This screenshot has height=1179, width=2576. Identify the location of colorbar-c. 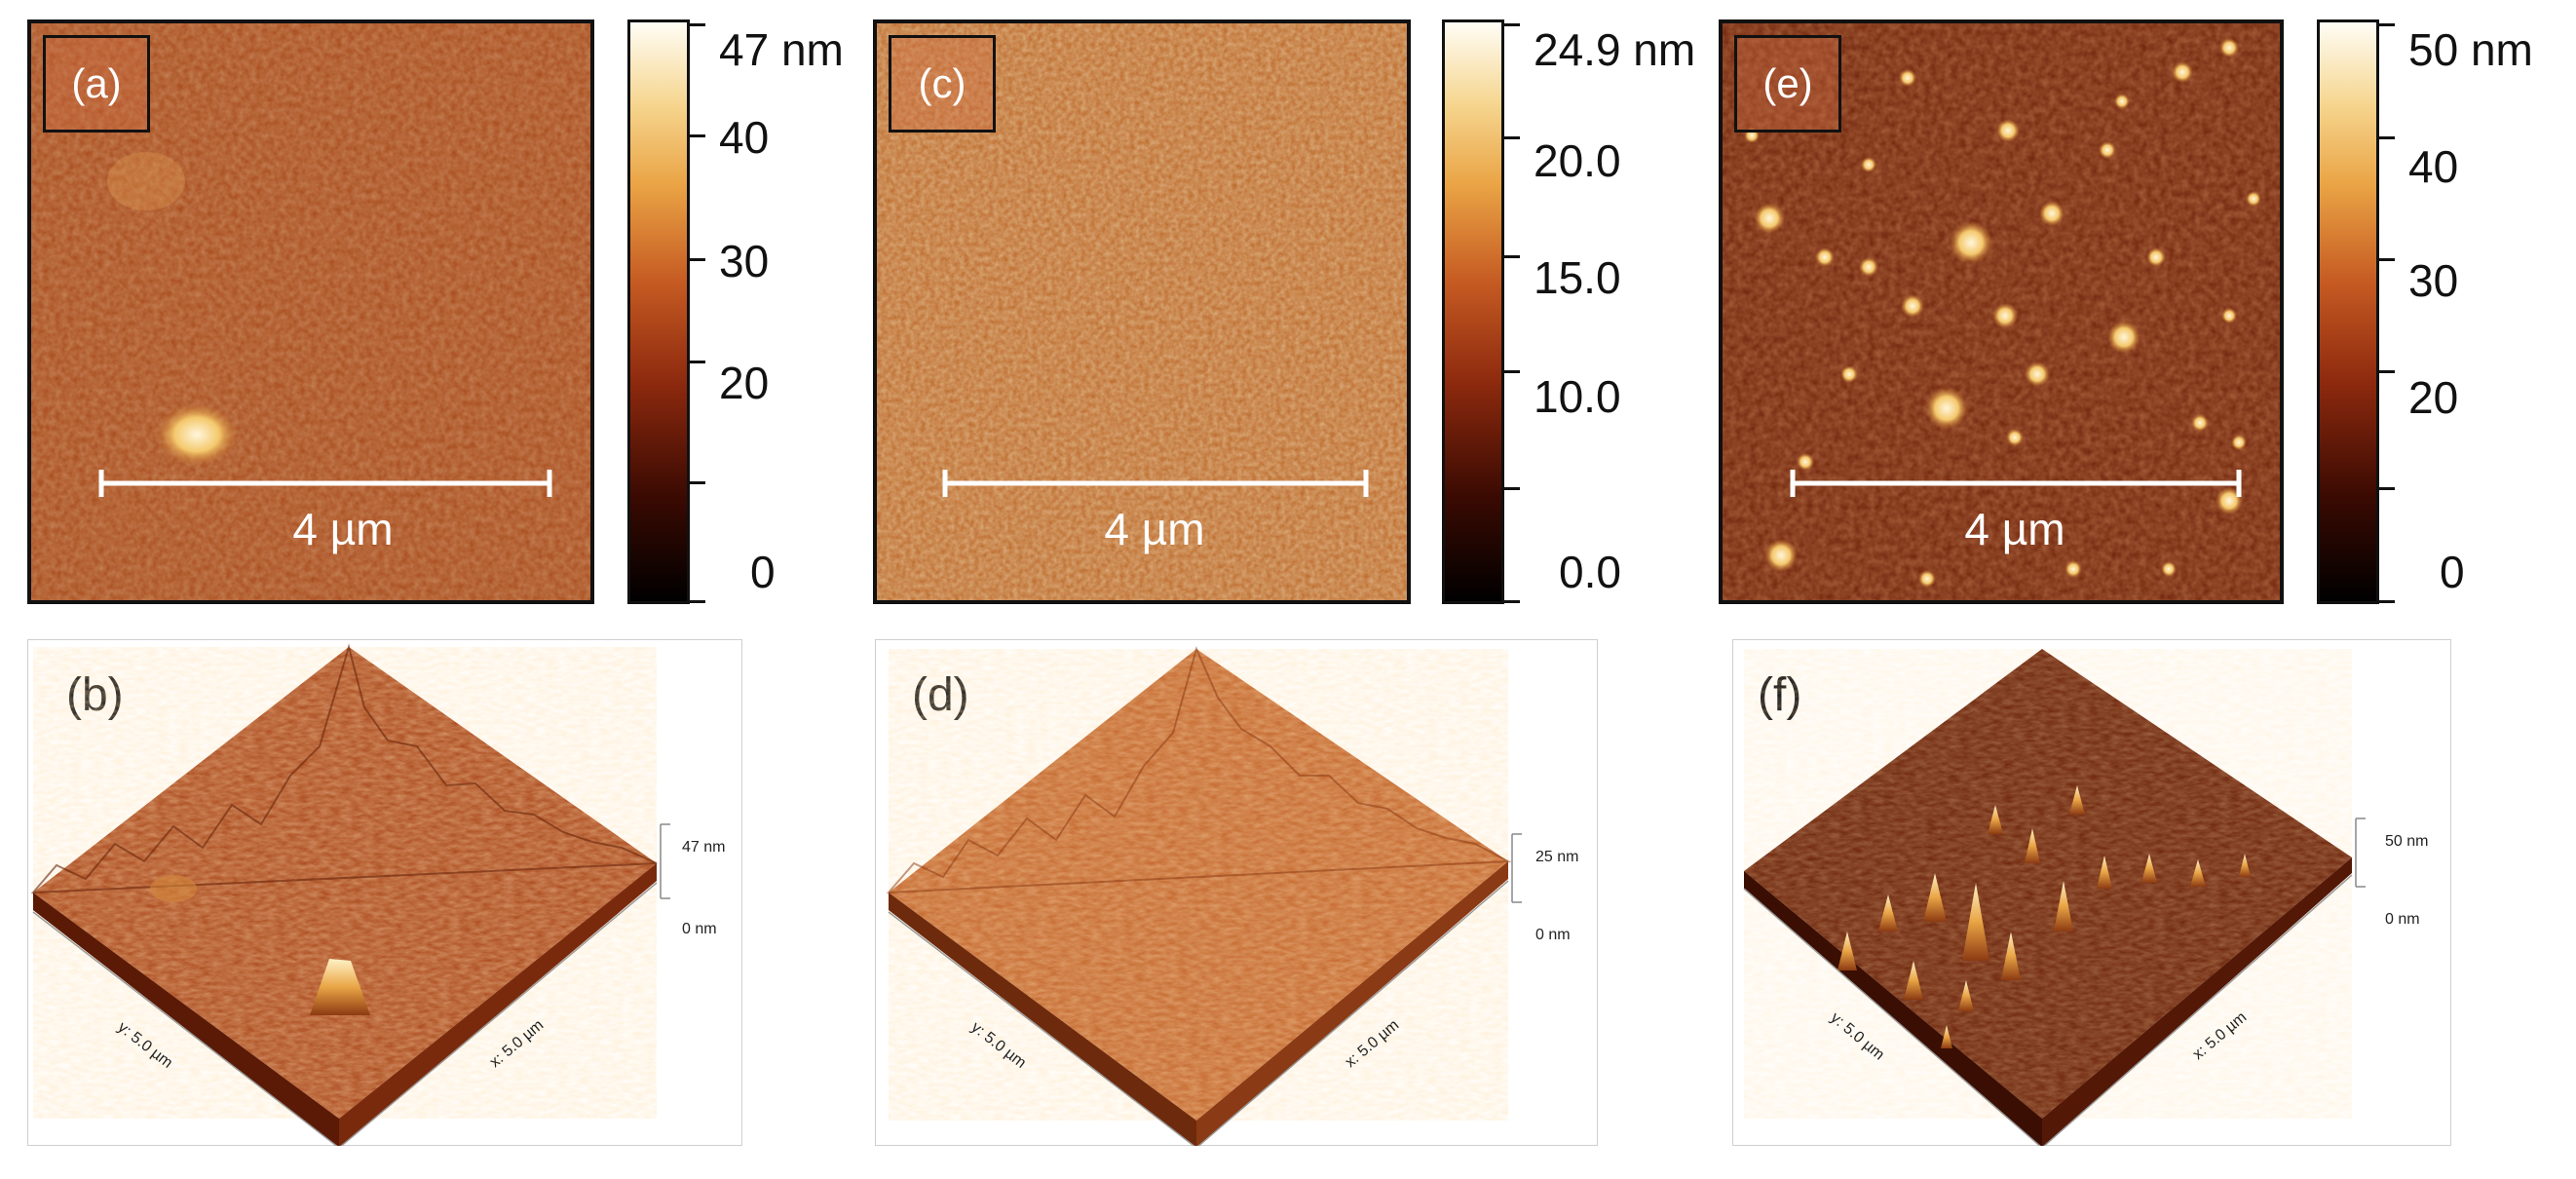
(1473, 311).